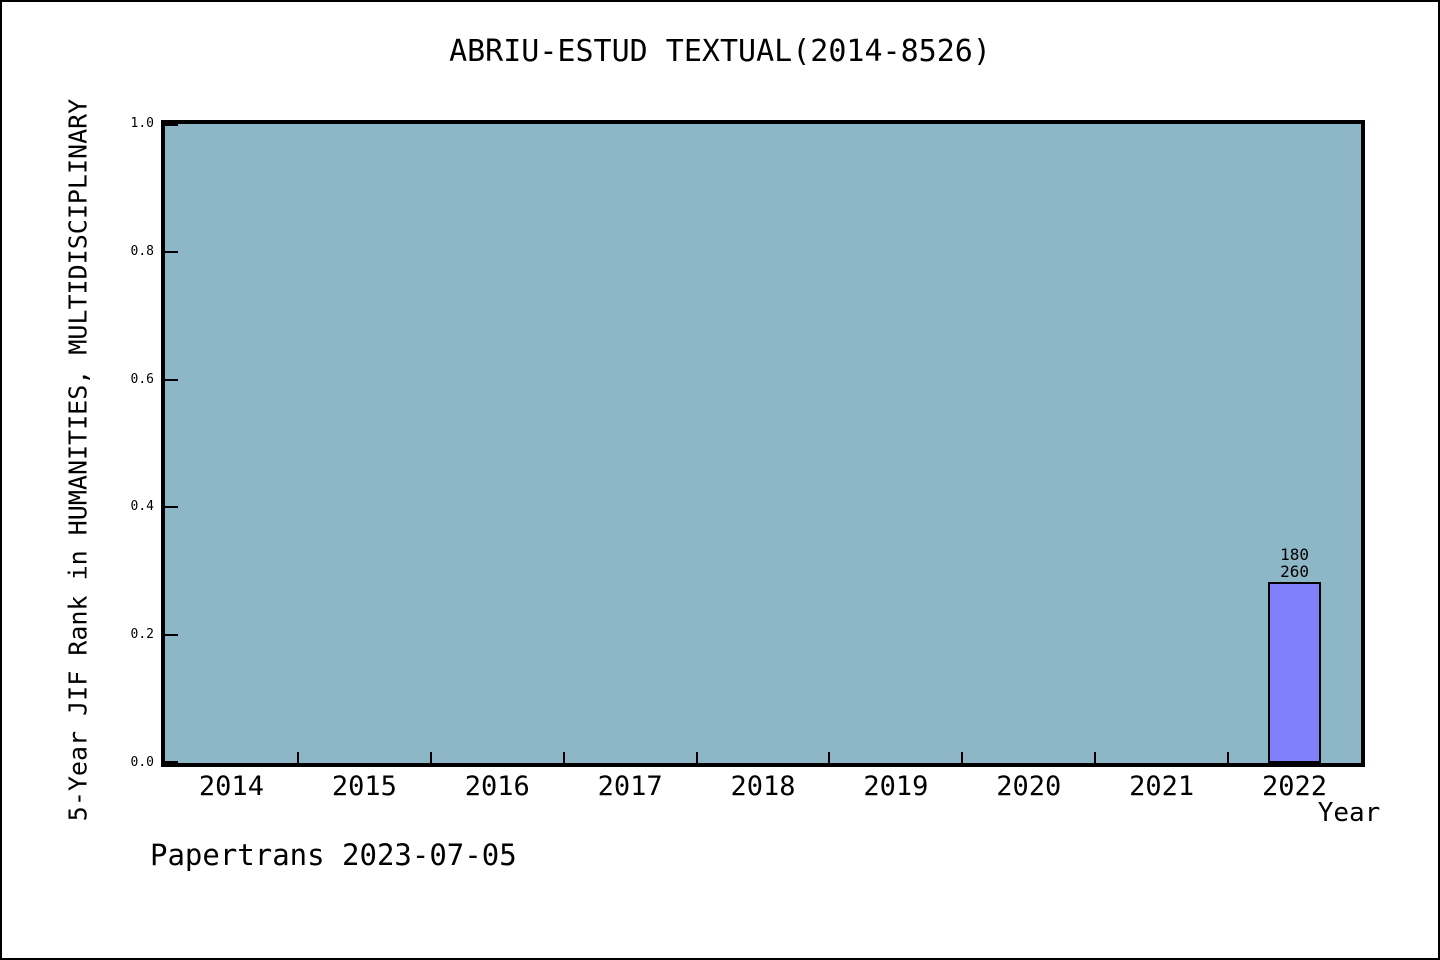 The height and width of the screenshot is (960, 1440). What do you see at coordinates (497, 786) in the screenshot?
I see `x-category-label: 2016` at bounding box center [497, 786].